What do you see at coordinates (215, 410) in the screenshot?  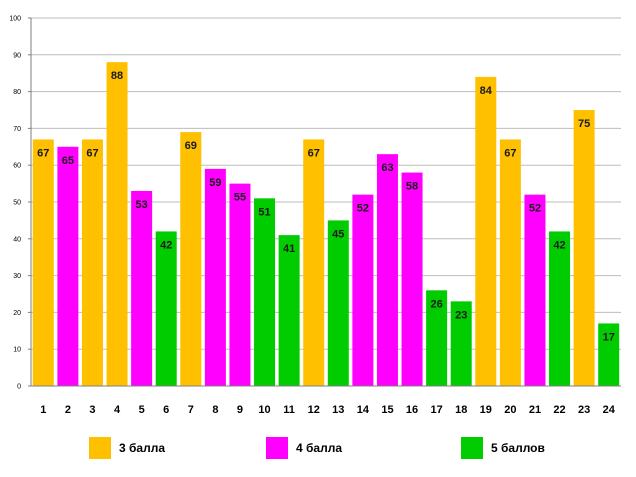 I see `x-tick-label-8: 8` at bounding box center [215, 410].